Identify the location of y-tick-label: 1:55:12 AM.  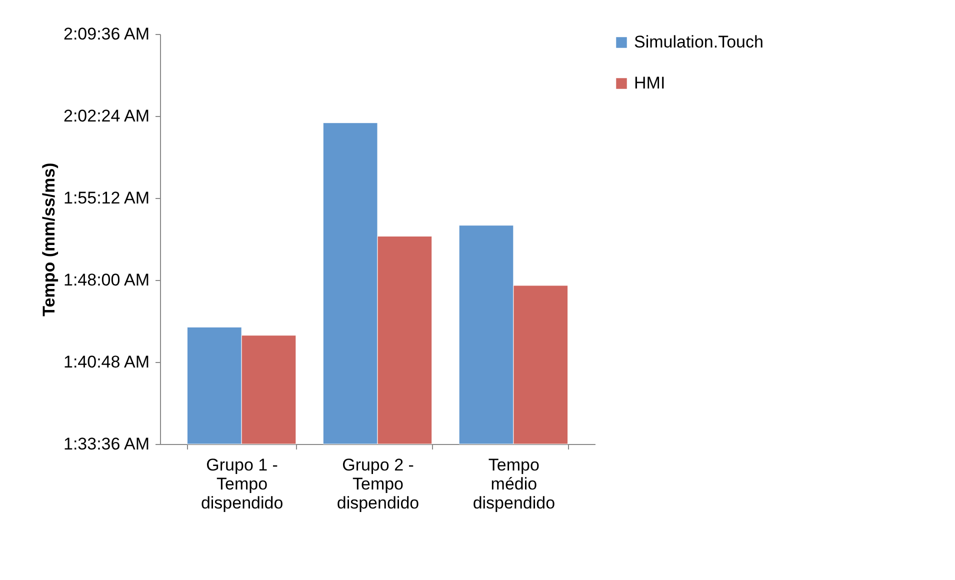
(106, 198).